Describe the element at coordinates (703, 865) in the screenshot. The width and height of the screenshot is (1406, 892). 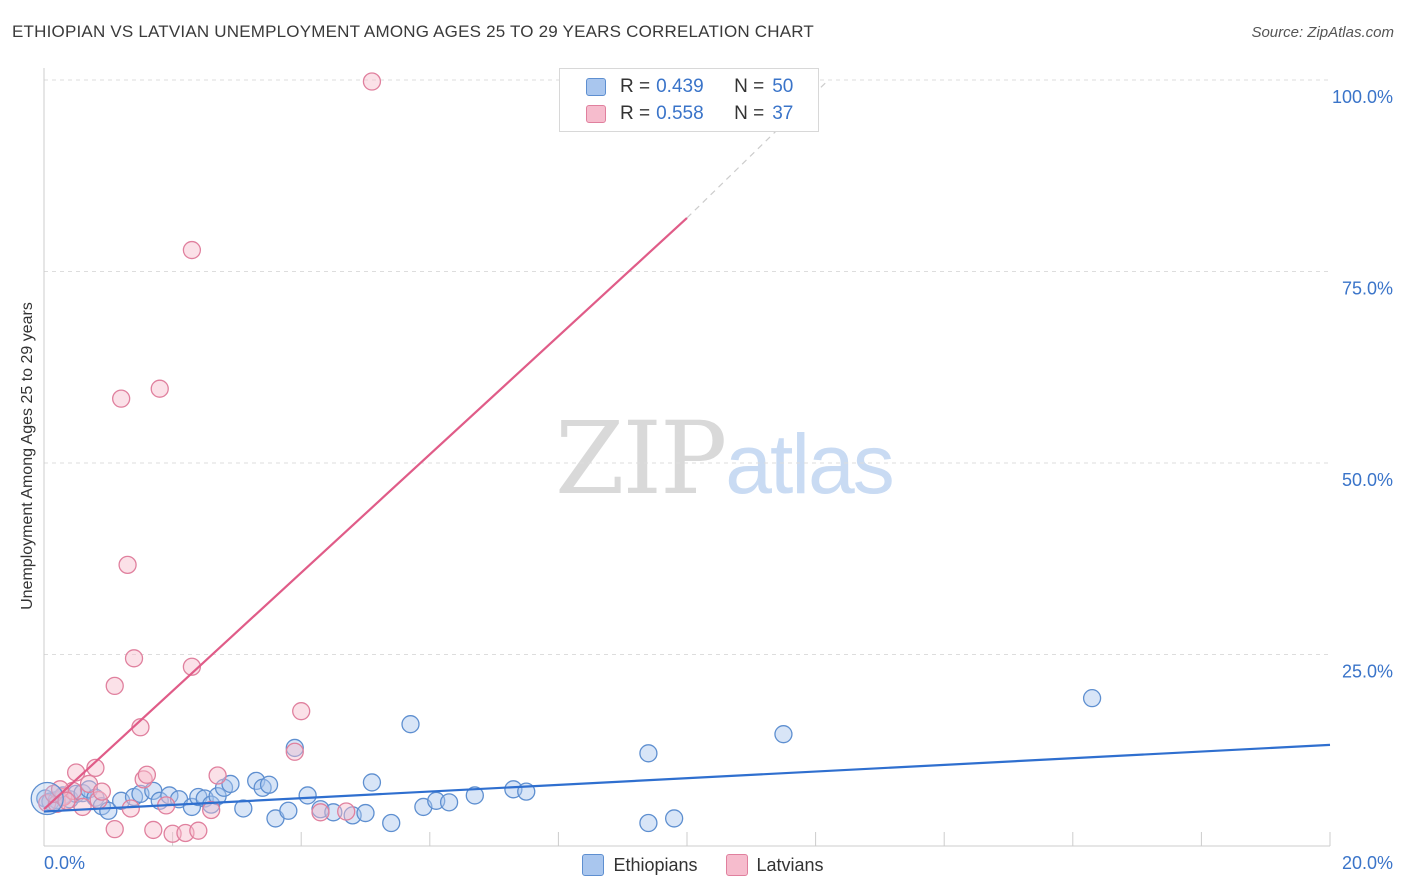
I see `series-legend: Ethiopians Latvians` at that location.